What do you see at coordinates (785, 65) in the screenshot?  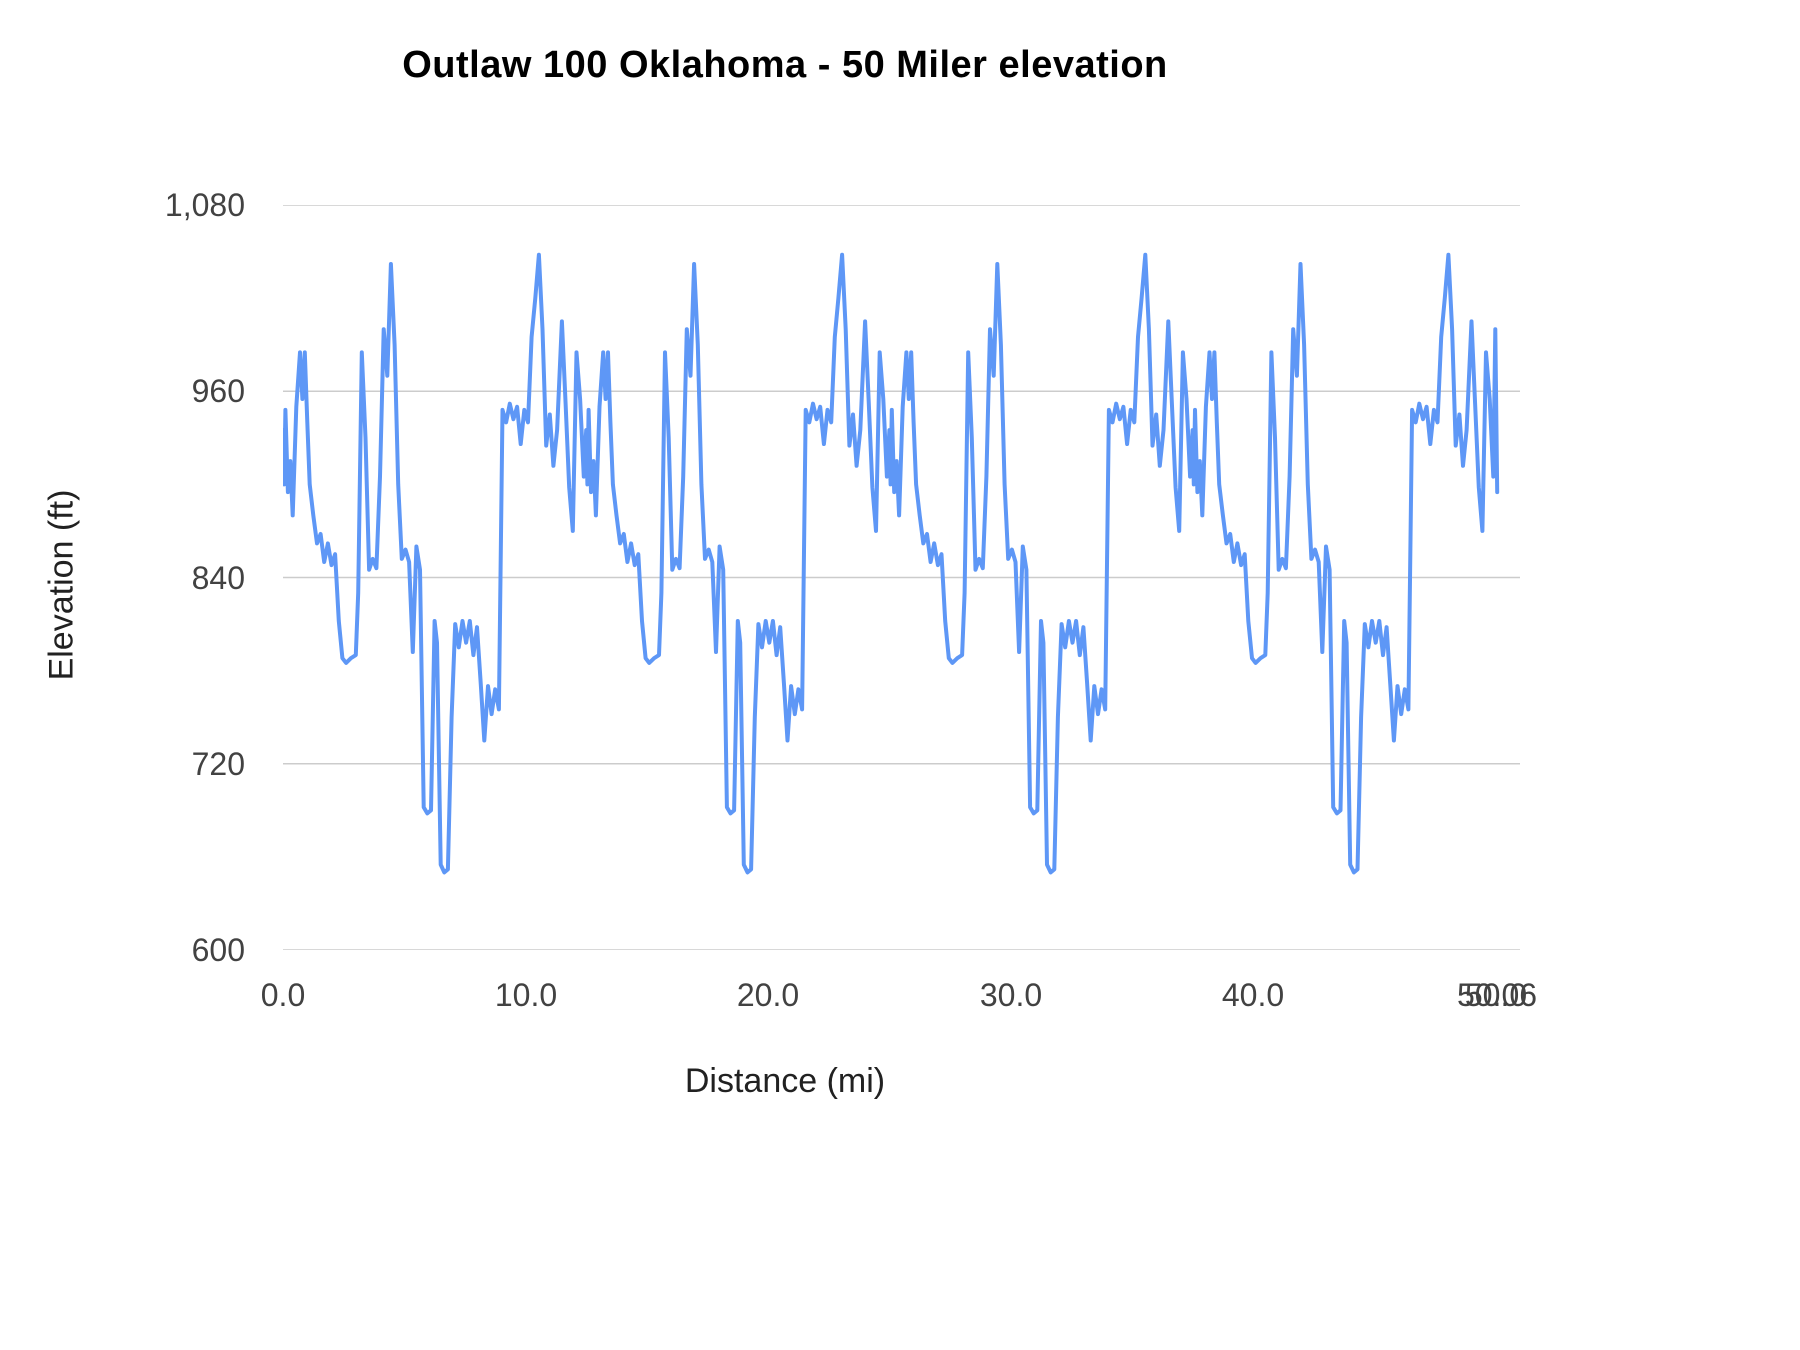 I see `chart-title: Outlaw 100 Oklahoma - 50 Miler elevation` at bounding box center [785, 65].